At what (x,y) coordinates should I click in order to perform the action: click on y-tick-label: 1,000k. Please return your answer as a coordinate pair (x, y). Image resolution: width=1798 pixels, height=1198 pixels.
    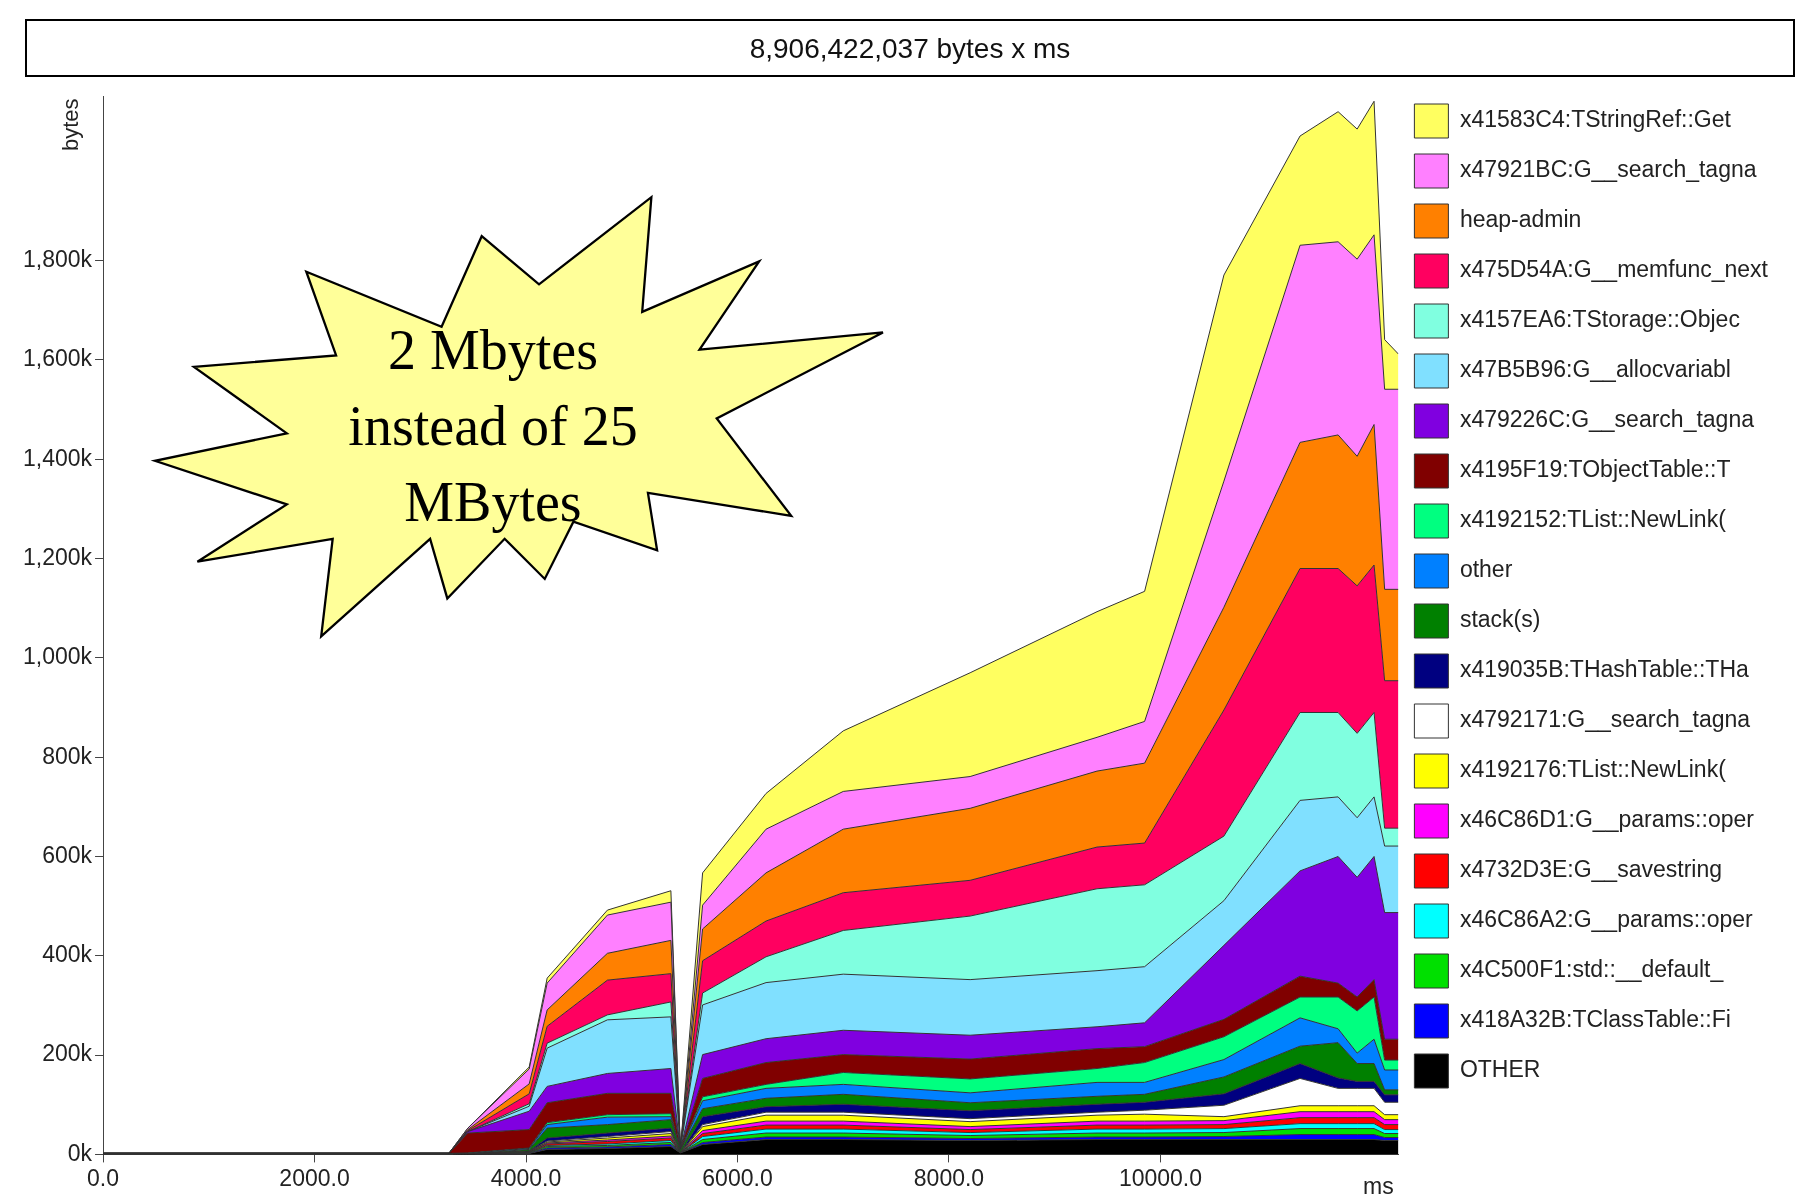
    Looking at the image, I should click on (57, 656).